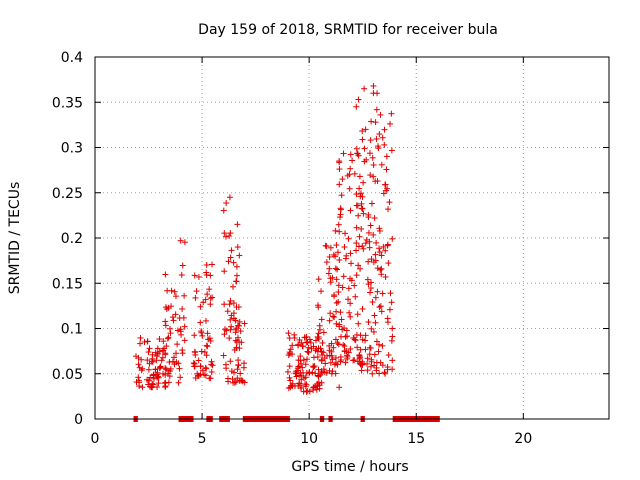  I want to click on x-tick-label: 0, so click(95, 439).